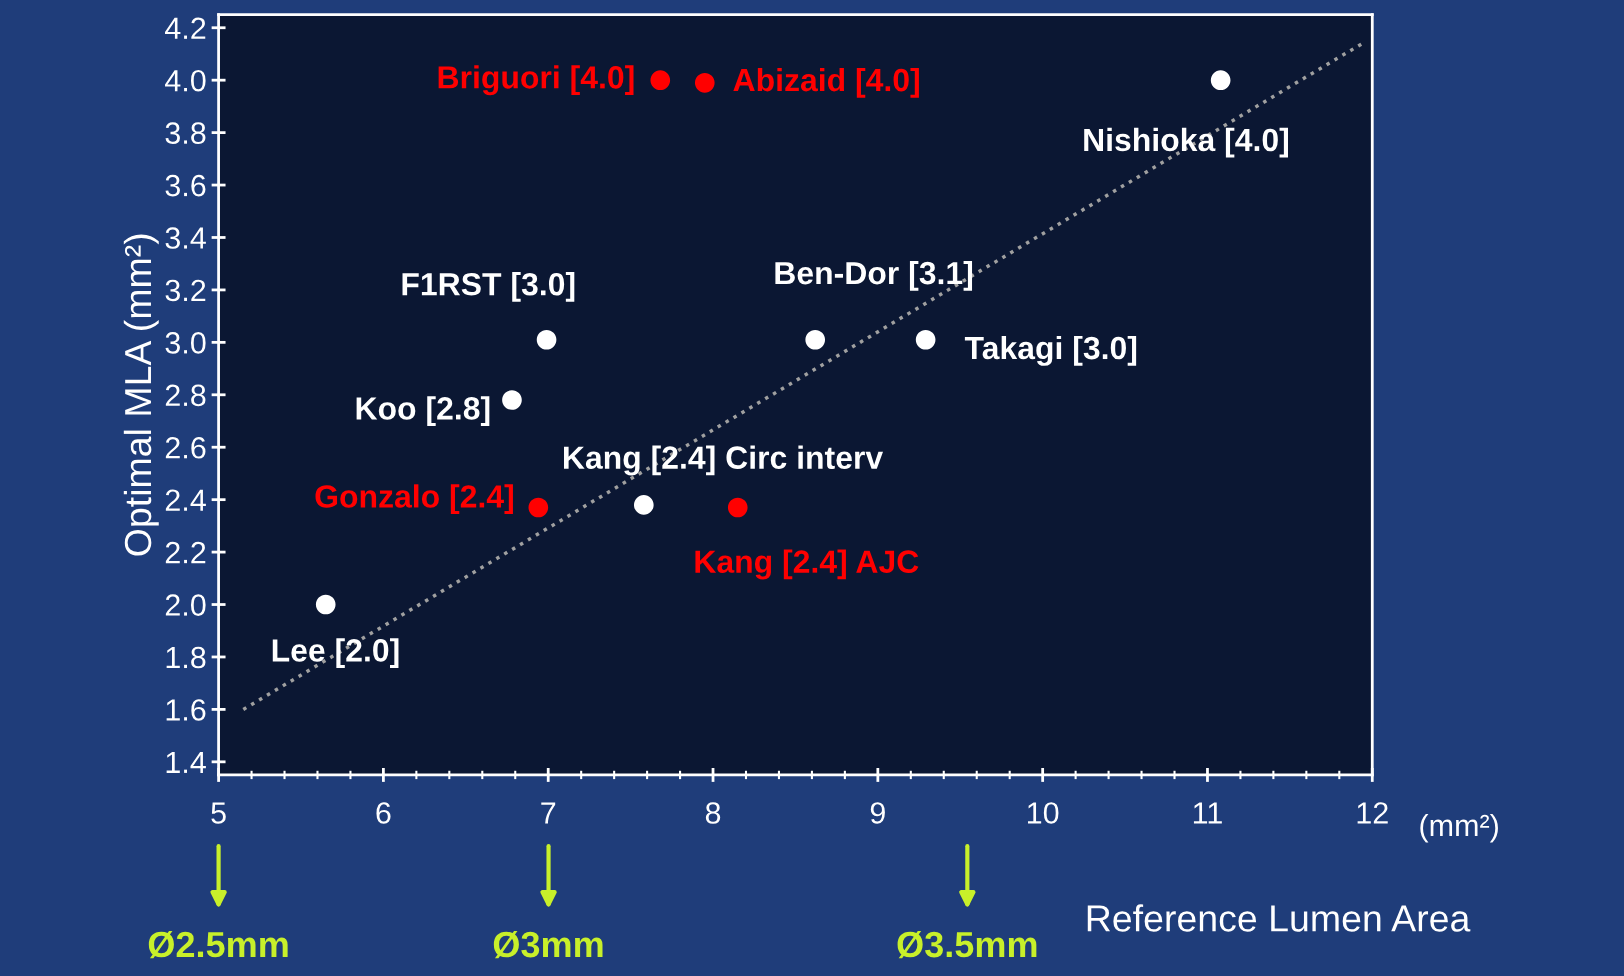  What do you see at coordinates (548, 813) in the screenshot?
I see `x-tick-label: 7` at bounding box center [548, 813].